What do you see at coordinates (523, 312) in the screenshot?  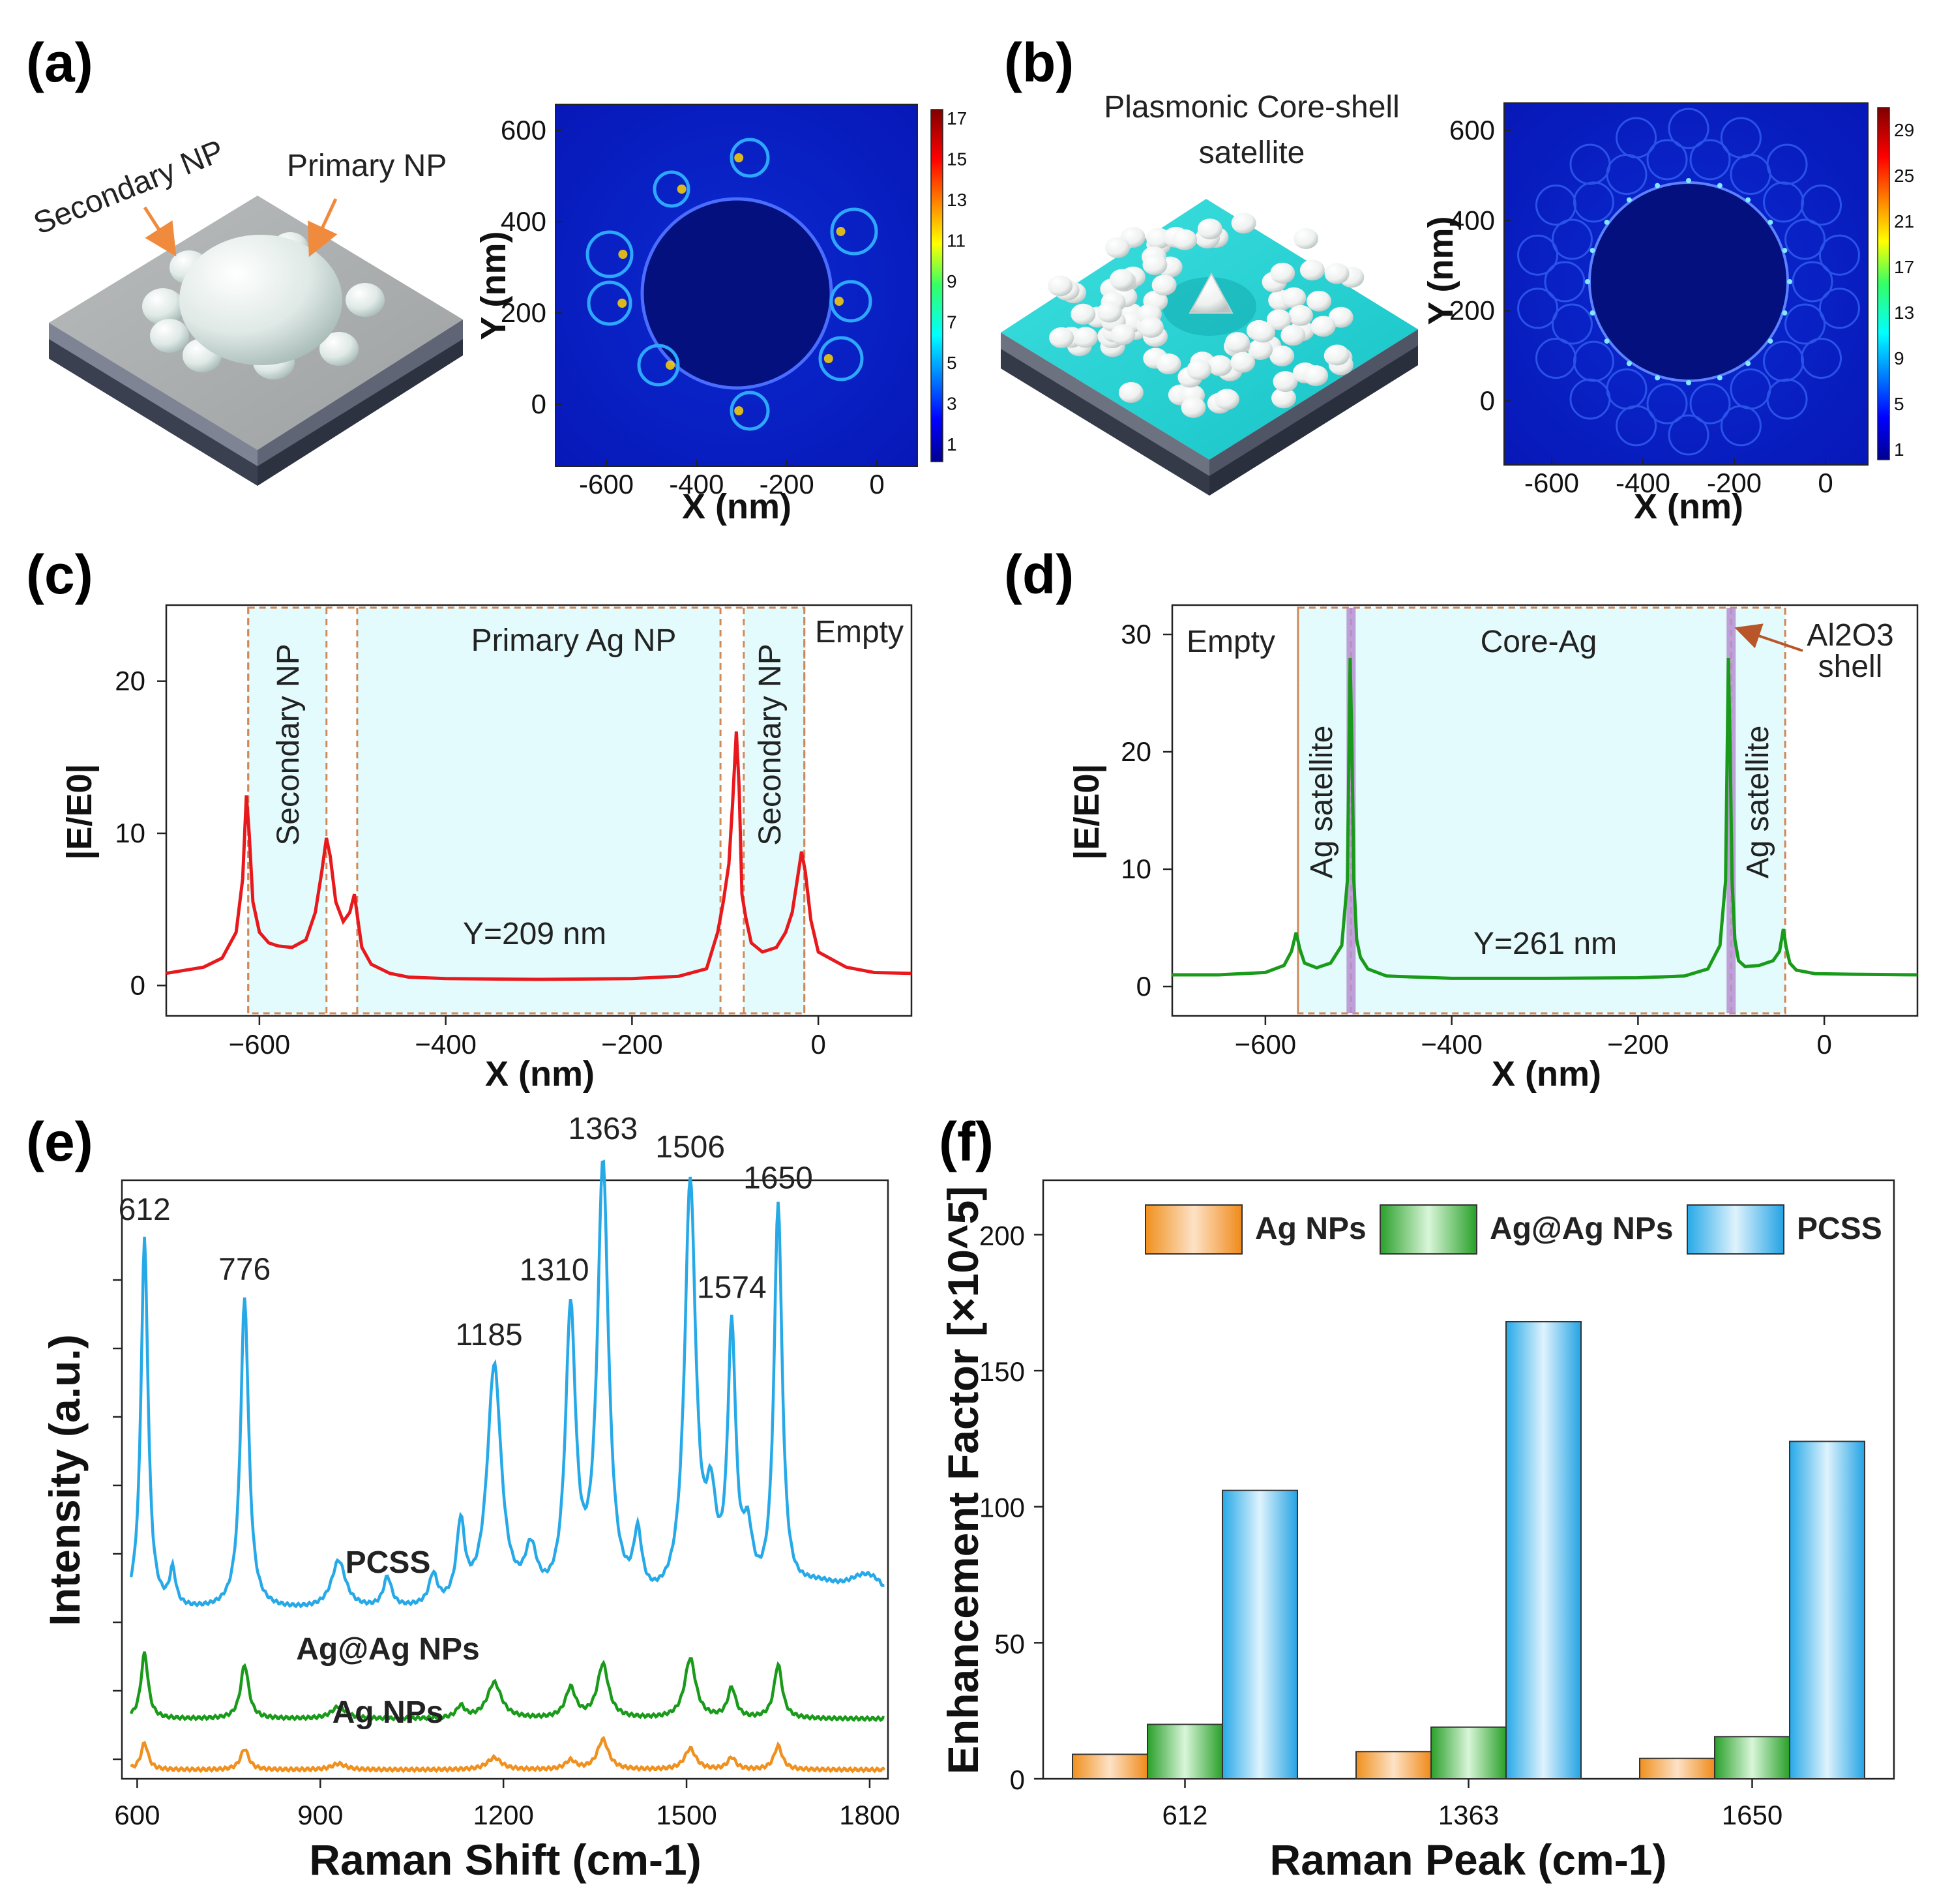 I see `map-ytick-label: 200` at bounding box center [523, 312].